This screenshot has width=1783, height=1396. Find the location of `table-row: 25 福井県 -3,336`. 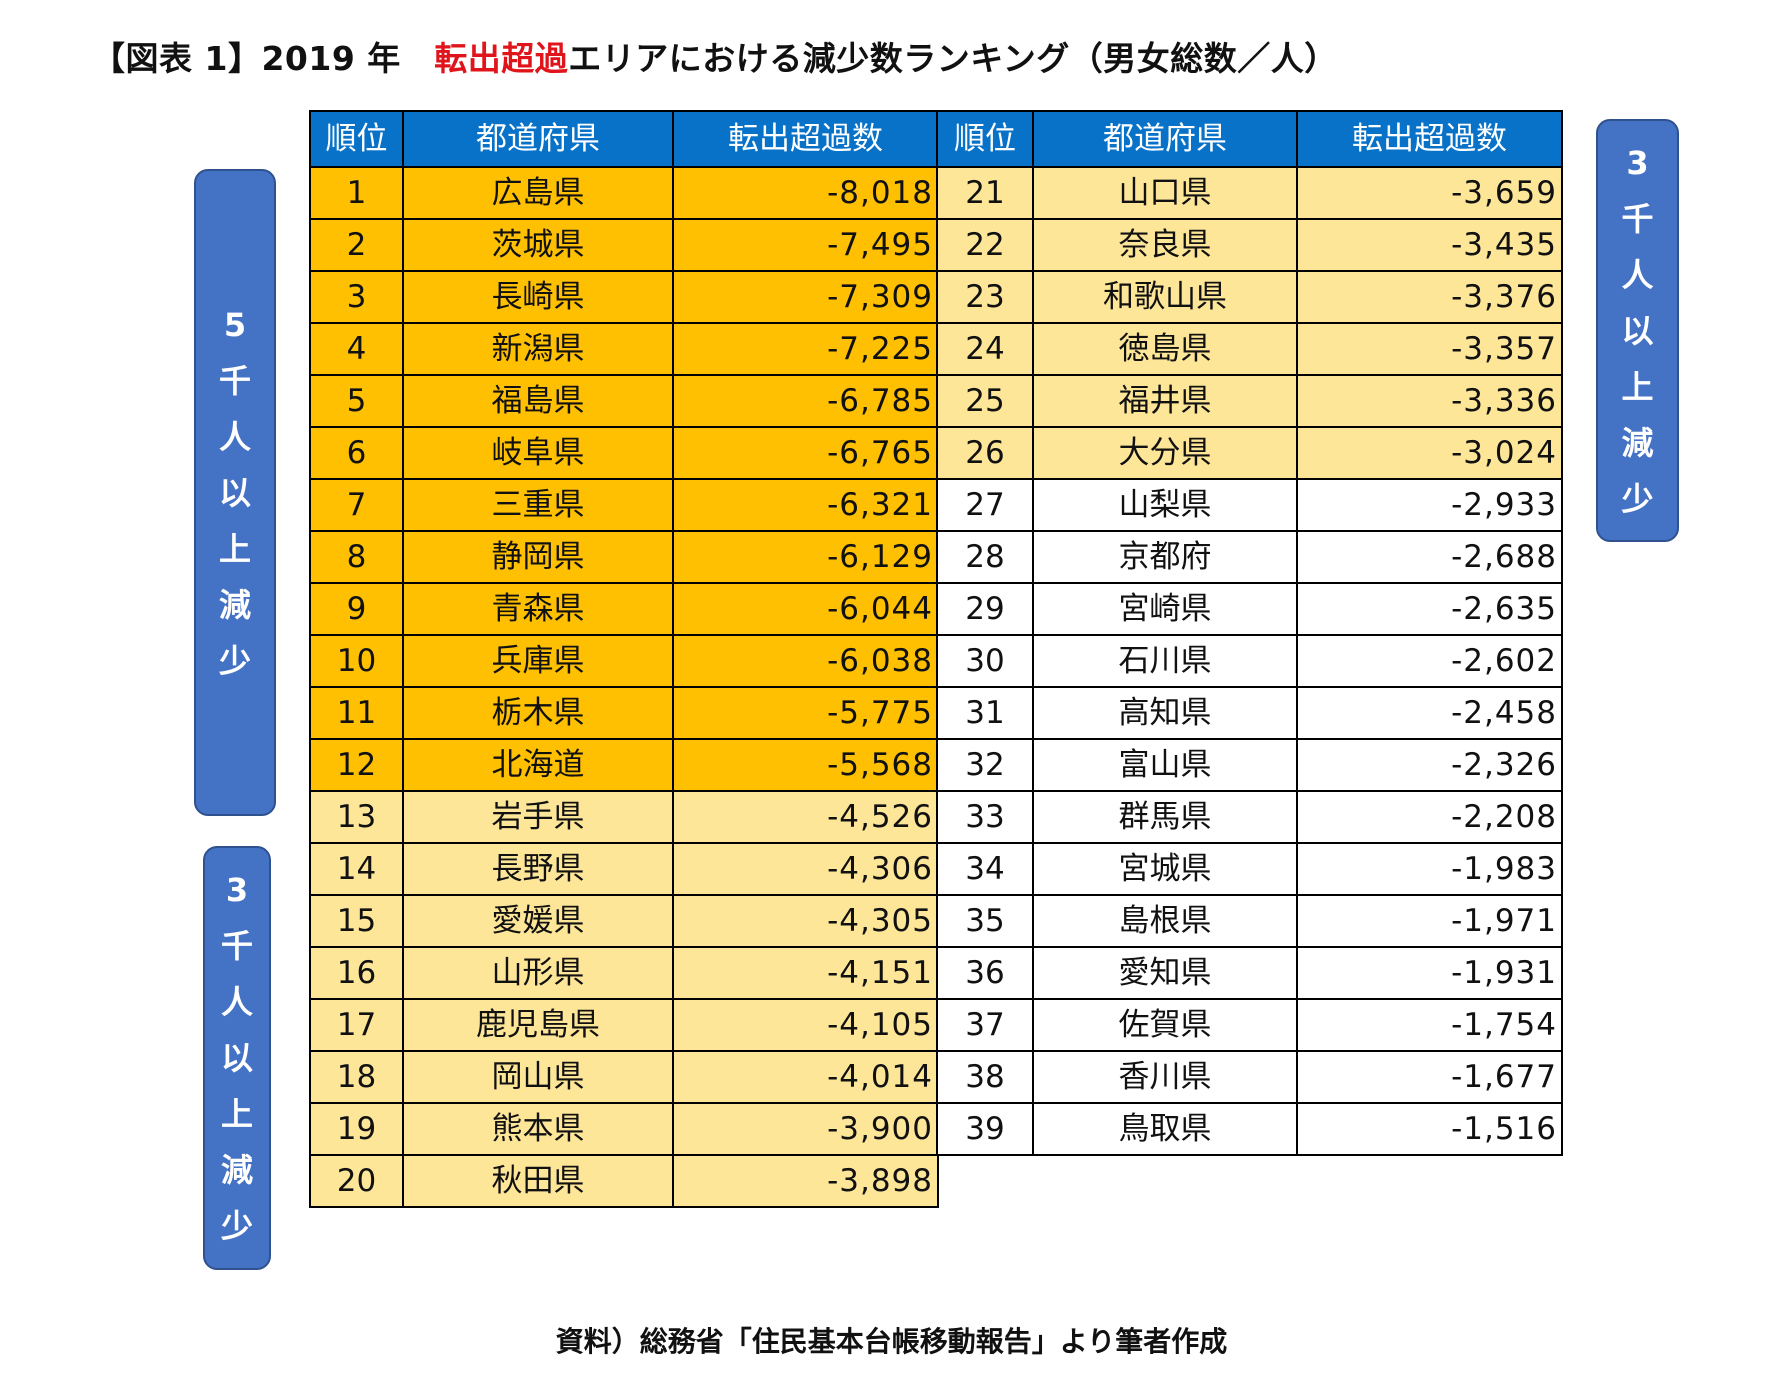

table-row: 25 福井県 -3,336 is located at coordinates (1249, 401).